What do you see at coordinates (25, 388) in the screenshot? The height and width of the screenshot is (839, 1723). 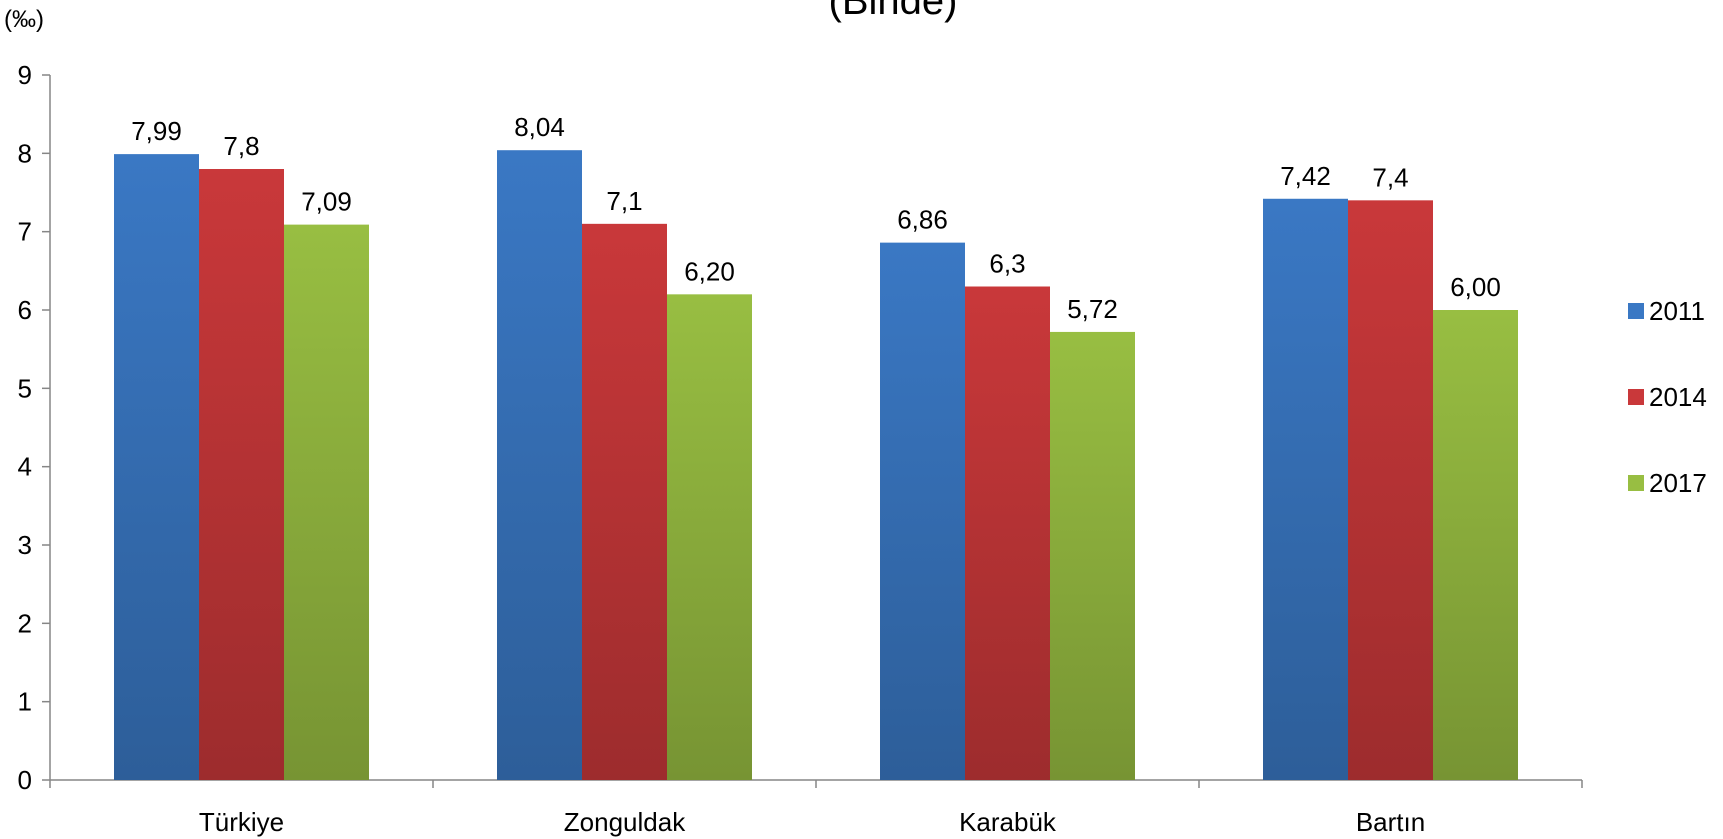 I see `y-tick-label: 5` at bounding box center [25, 388].